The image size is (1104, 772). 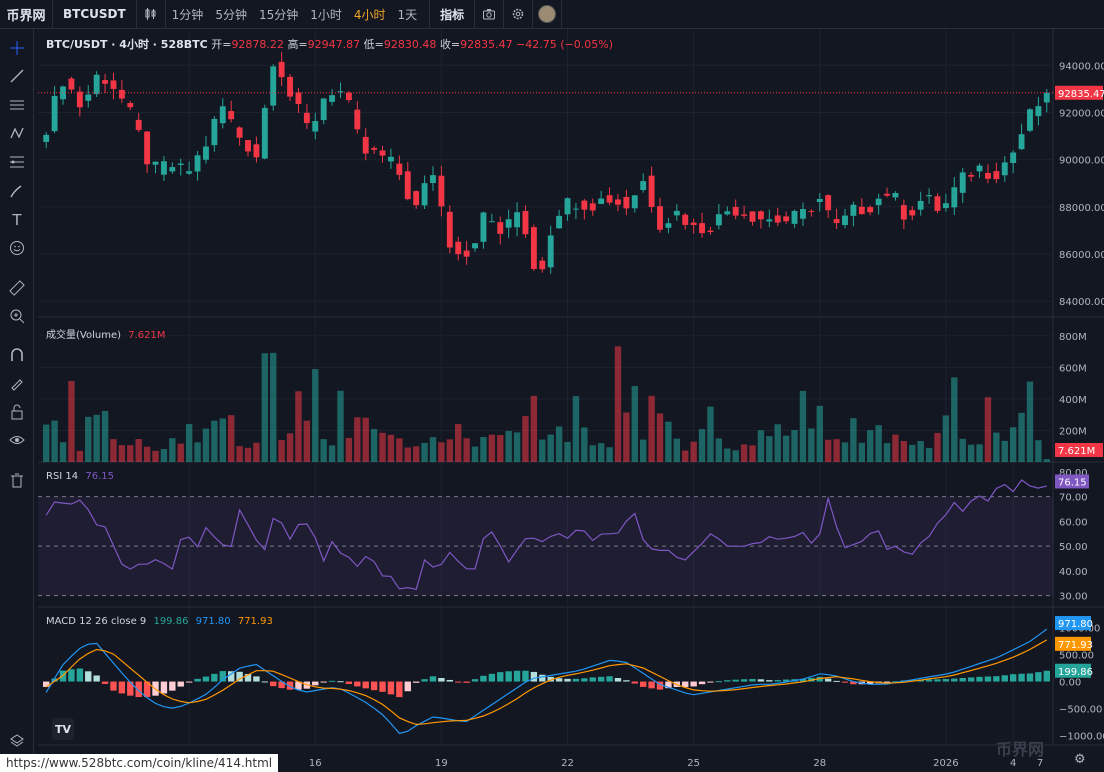 What do you see at coordinates (490, 14) in the screenshot?
I see `camera-icon` at bounding box center [490, 14].